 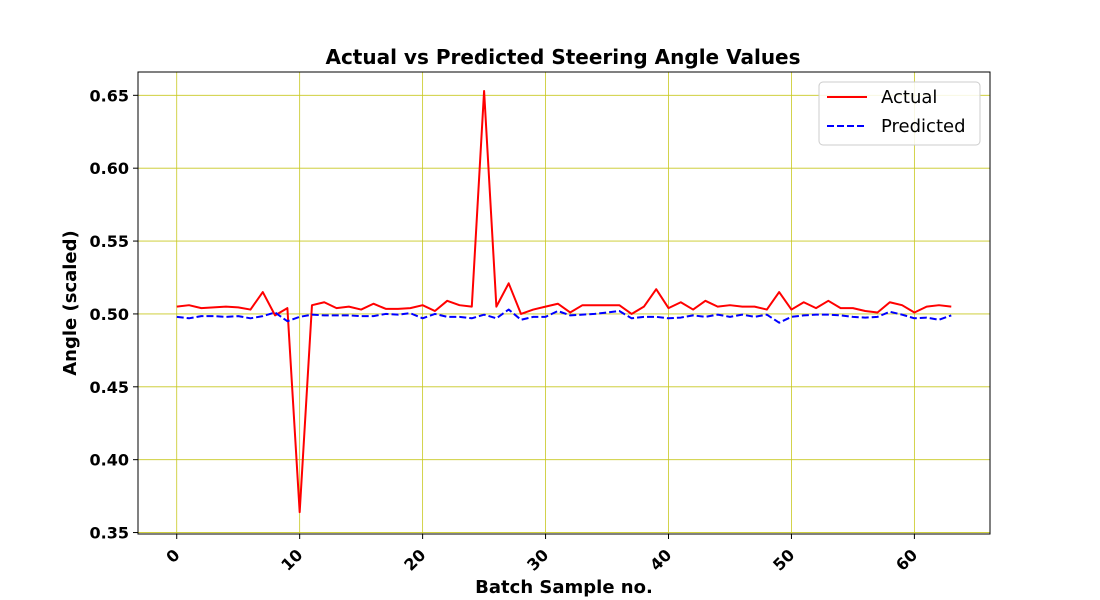 What do you see at coordinates (899, 113) in the screenshot?
I see `legend: Actual Predicted` at bounding box center [899, 113].